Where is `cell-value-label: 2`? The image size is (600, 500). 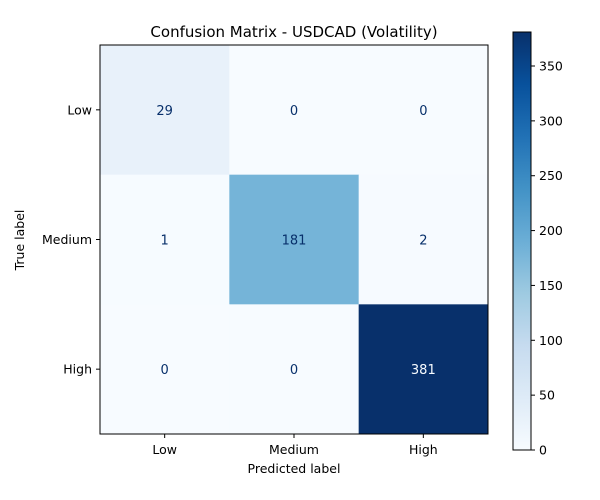 cell-value-label: 2 is located at coordinates (423, 241).